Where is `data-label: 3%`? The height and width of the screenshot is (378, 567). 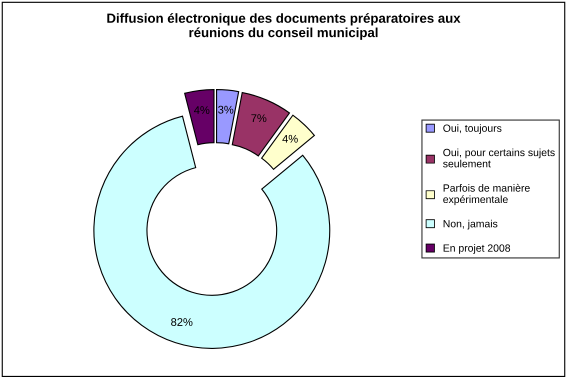
data-label: 3% is located at coordinates (226, 110).